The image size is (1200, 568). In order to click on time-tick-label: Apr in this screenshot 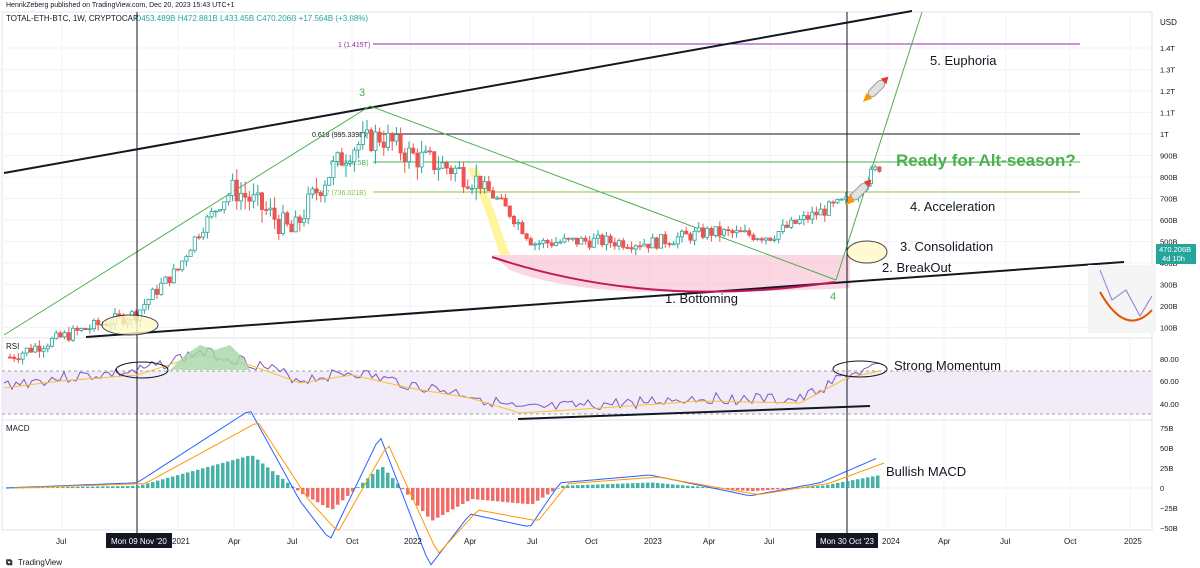, I will do `click(709, 541)`.